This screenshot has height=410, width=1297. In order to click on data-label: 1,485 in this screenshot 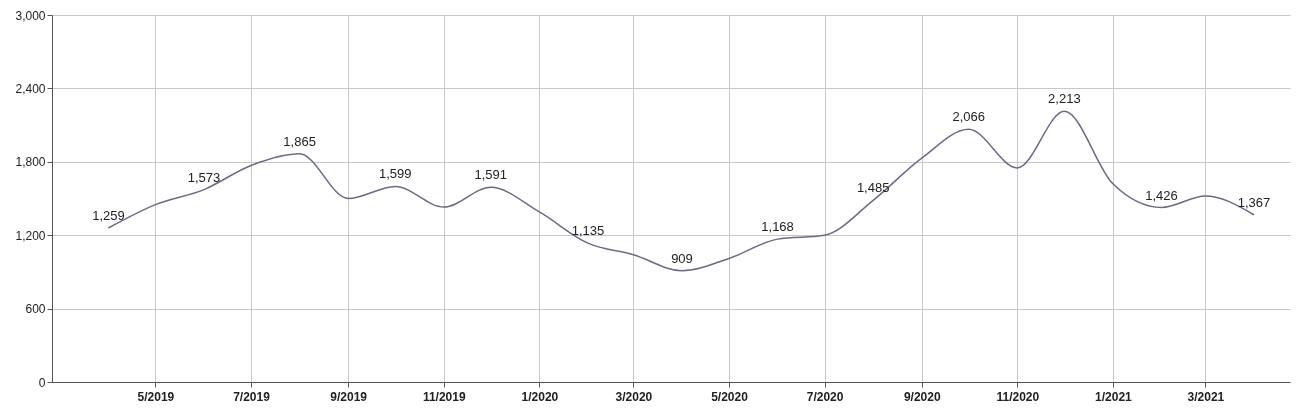, I will do `click(873, 188)`.